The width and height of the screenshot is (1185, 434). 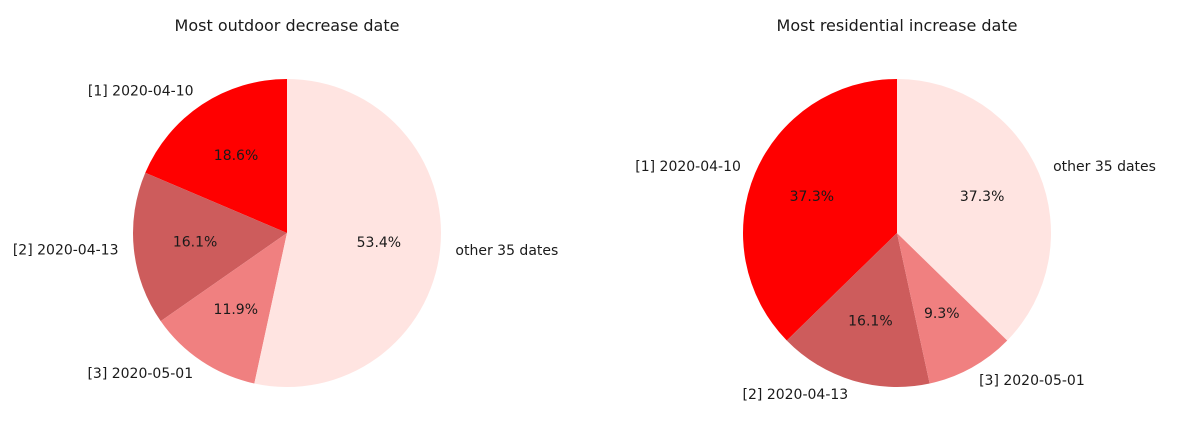 I want to click on chart-title: Most residential increase date, so click(x=897, y=25).